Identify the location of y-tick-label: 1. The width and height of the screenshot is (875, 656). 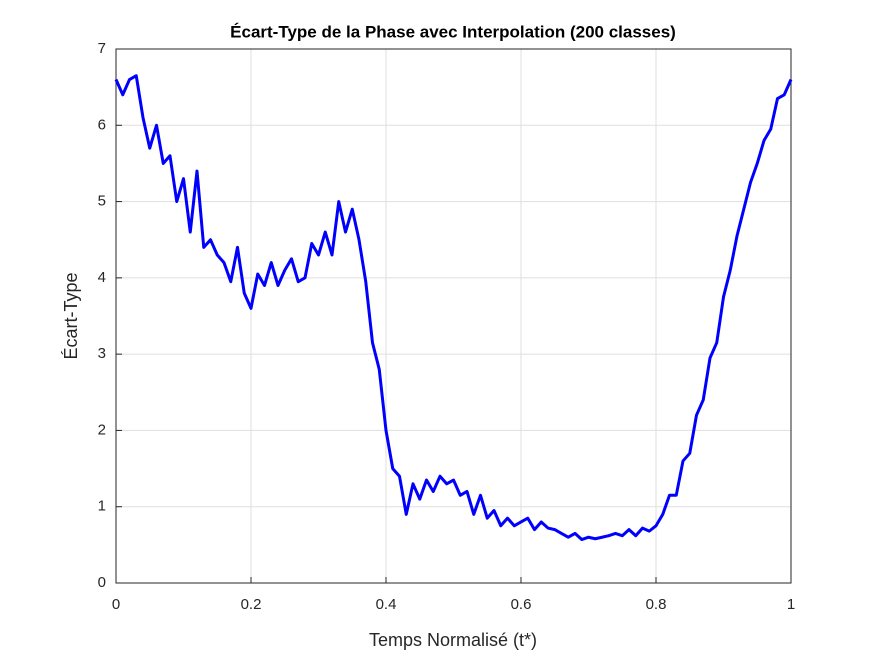
(102, 506).